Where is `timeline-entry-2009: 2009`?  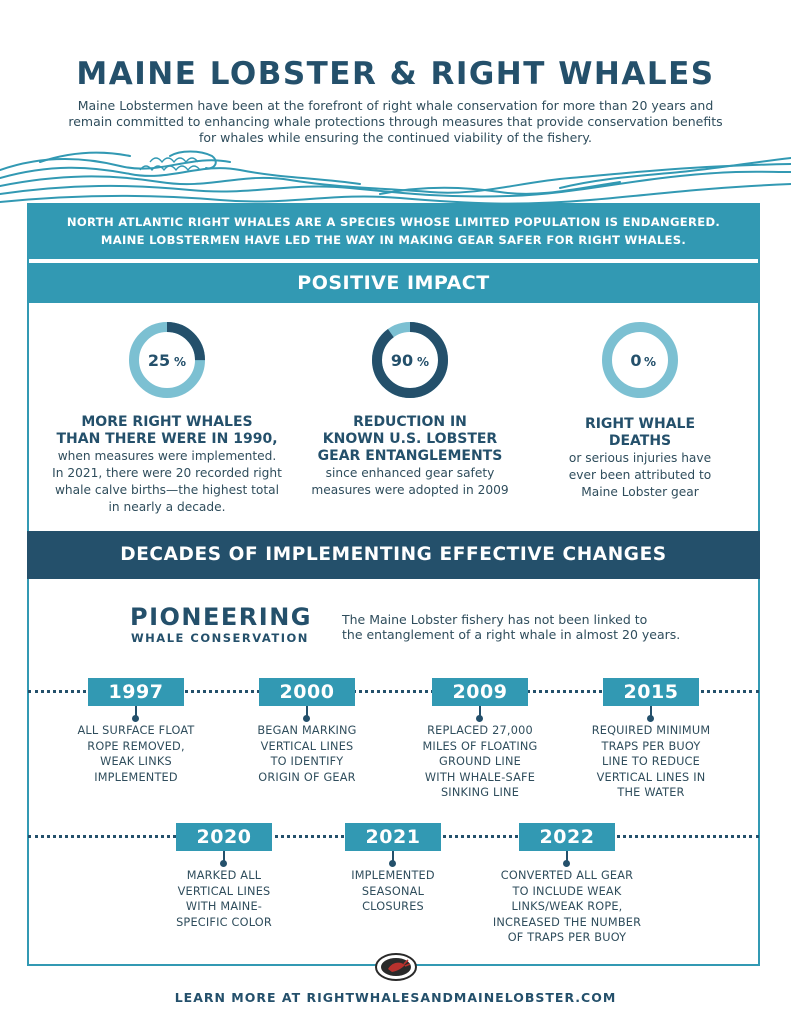 timeline-entry-2009: 2009 is located at coordinates (480, 700).